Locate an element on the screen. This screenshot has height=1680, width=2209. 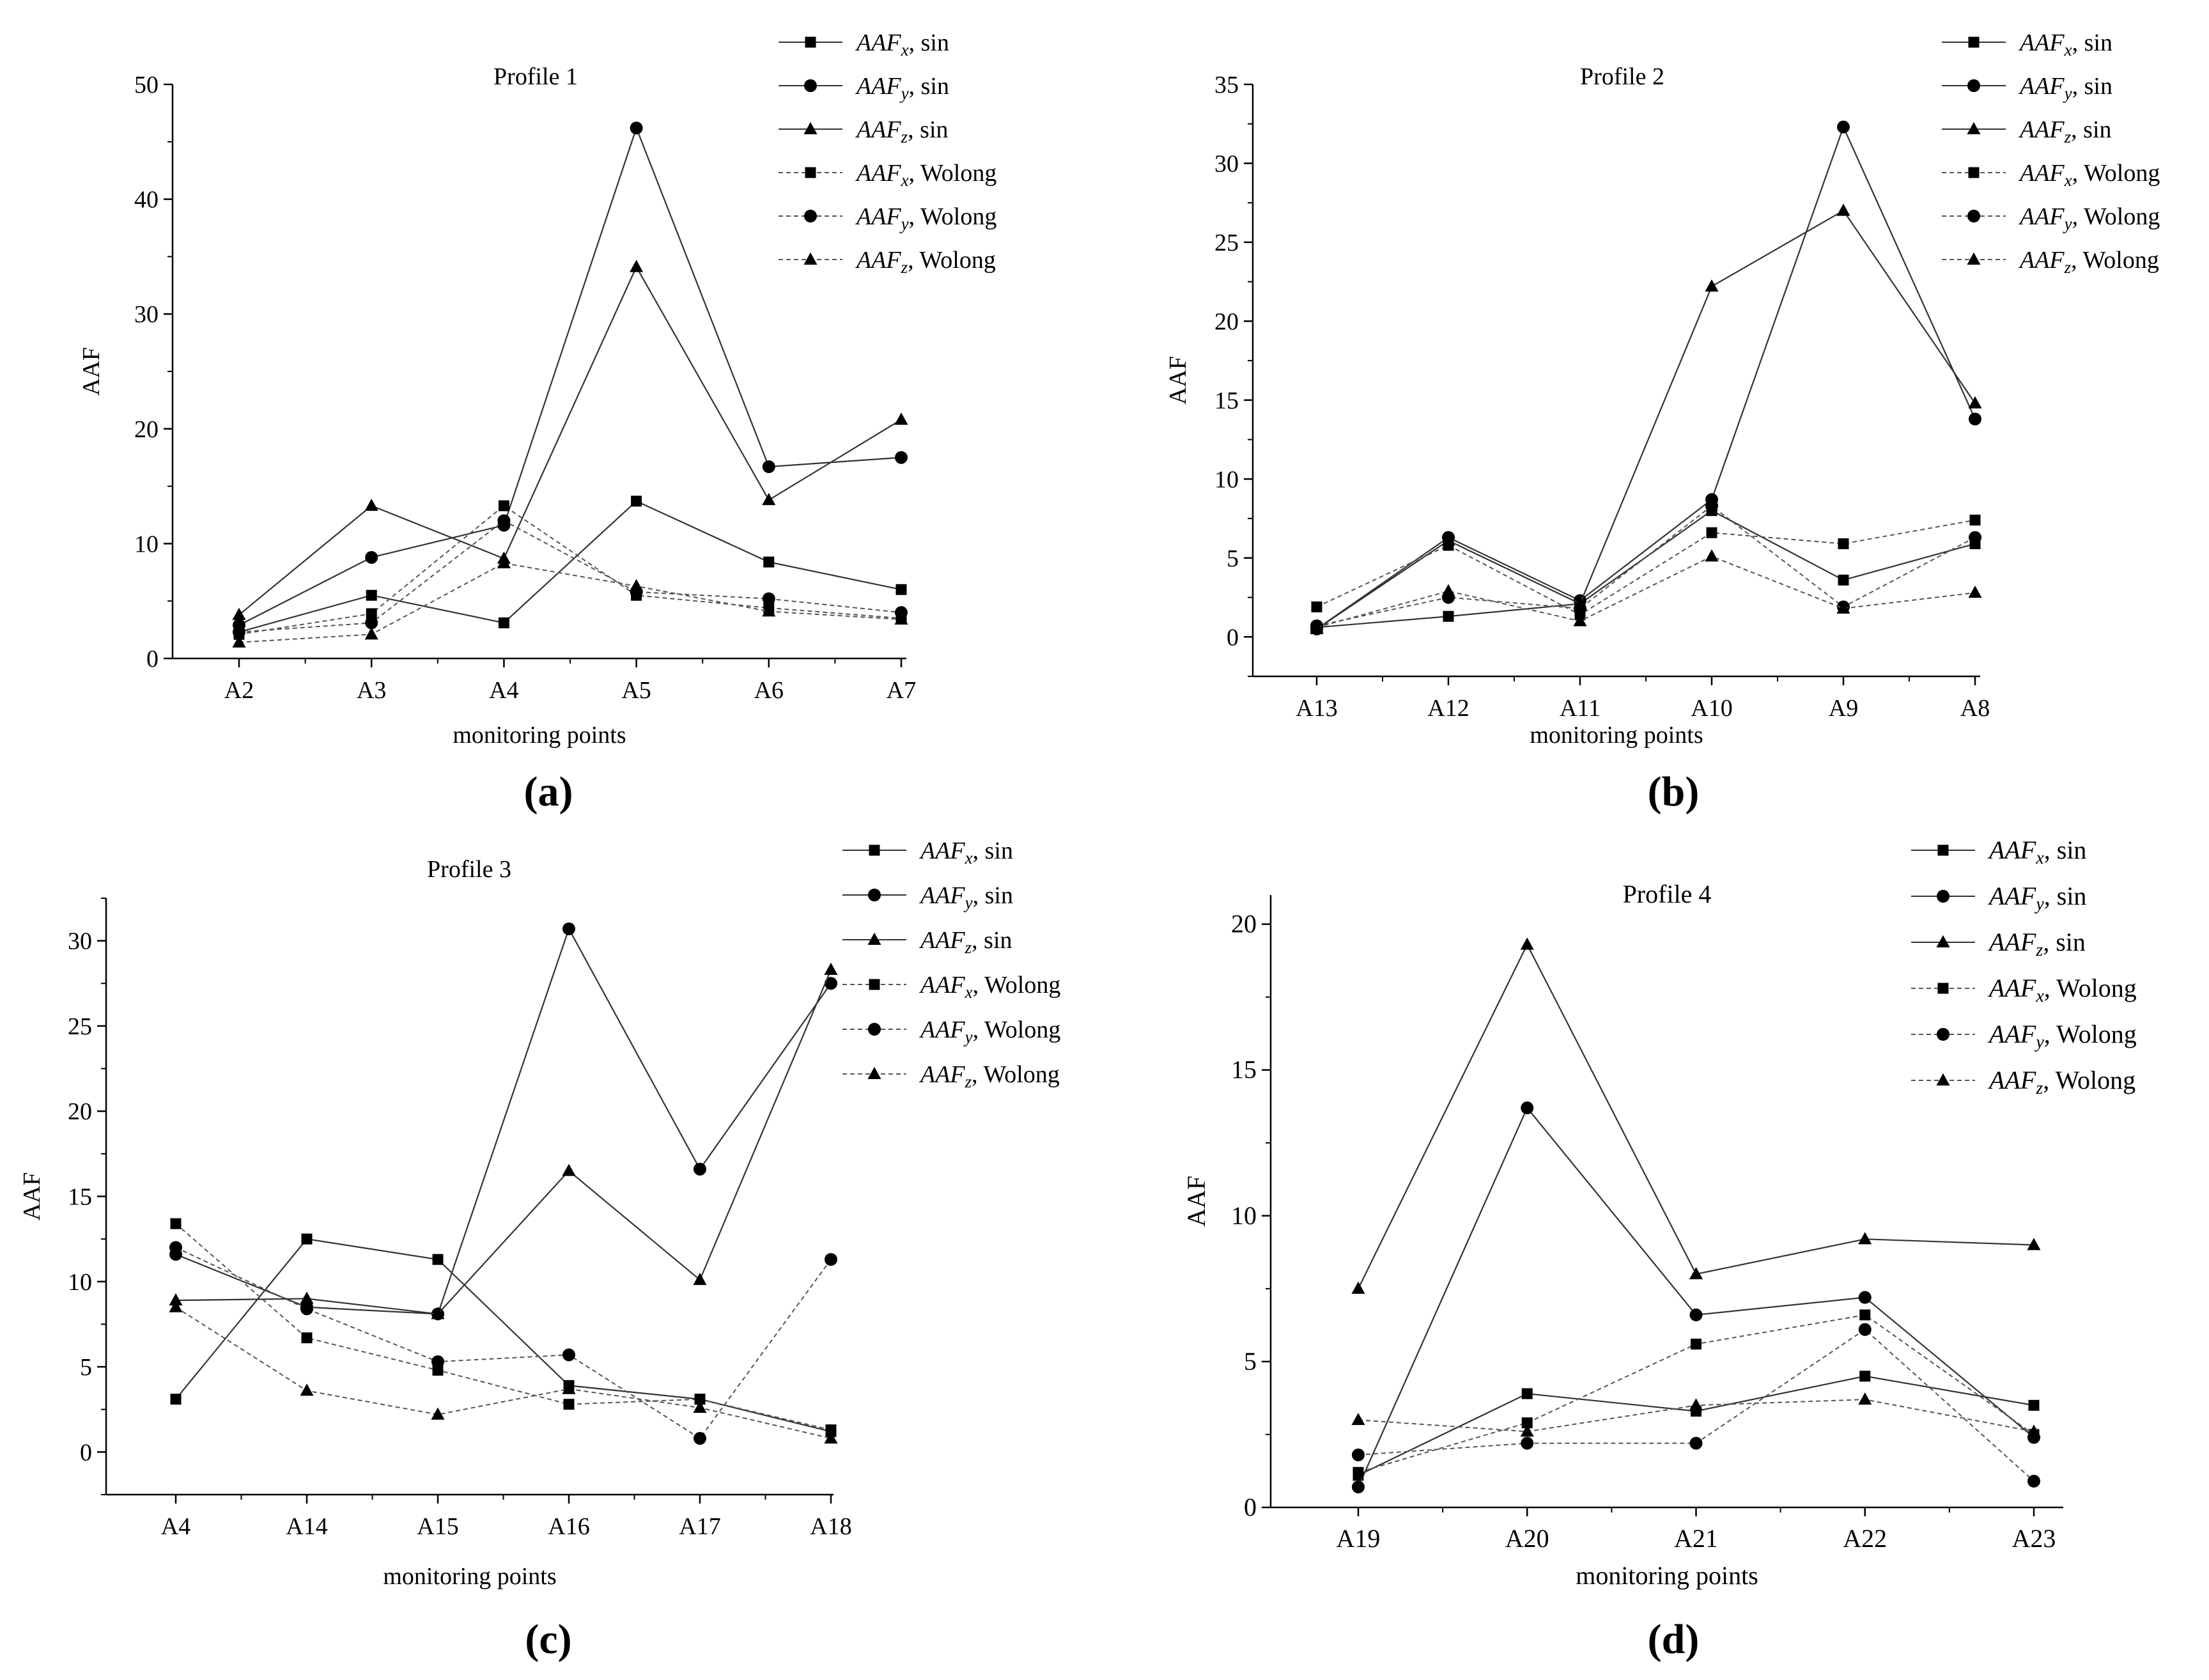
x-tick-label: A20 is located at coordinates (1527, 1538).